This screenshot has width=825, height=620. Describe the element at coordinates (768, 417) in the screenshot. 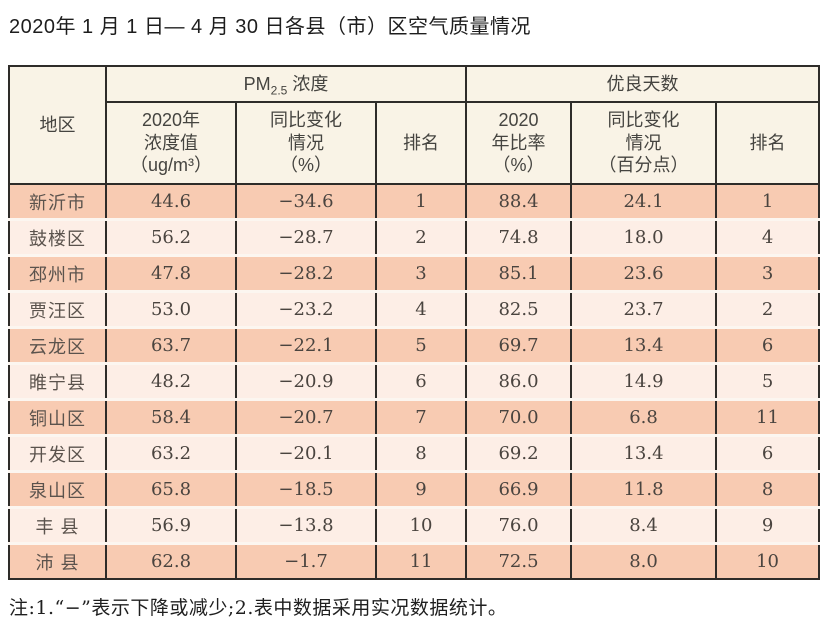

I see `good-rank-cell: 11` at that location.